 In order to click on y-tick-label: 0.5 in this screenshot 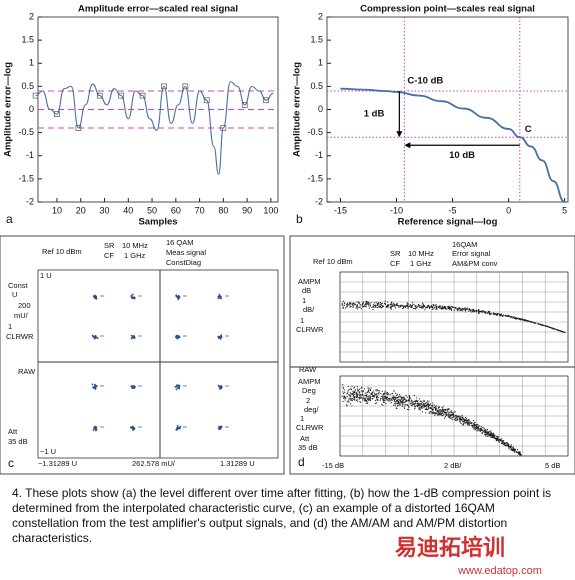, I will do `click(316, 86)`.